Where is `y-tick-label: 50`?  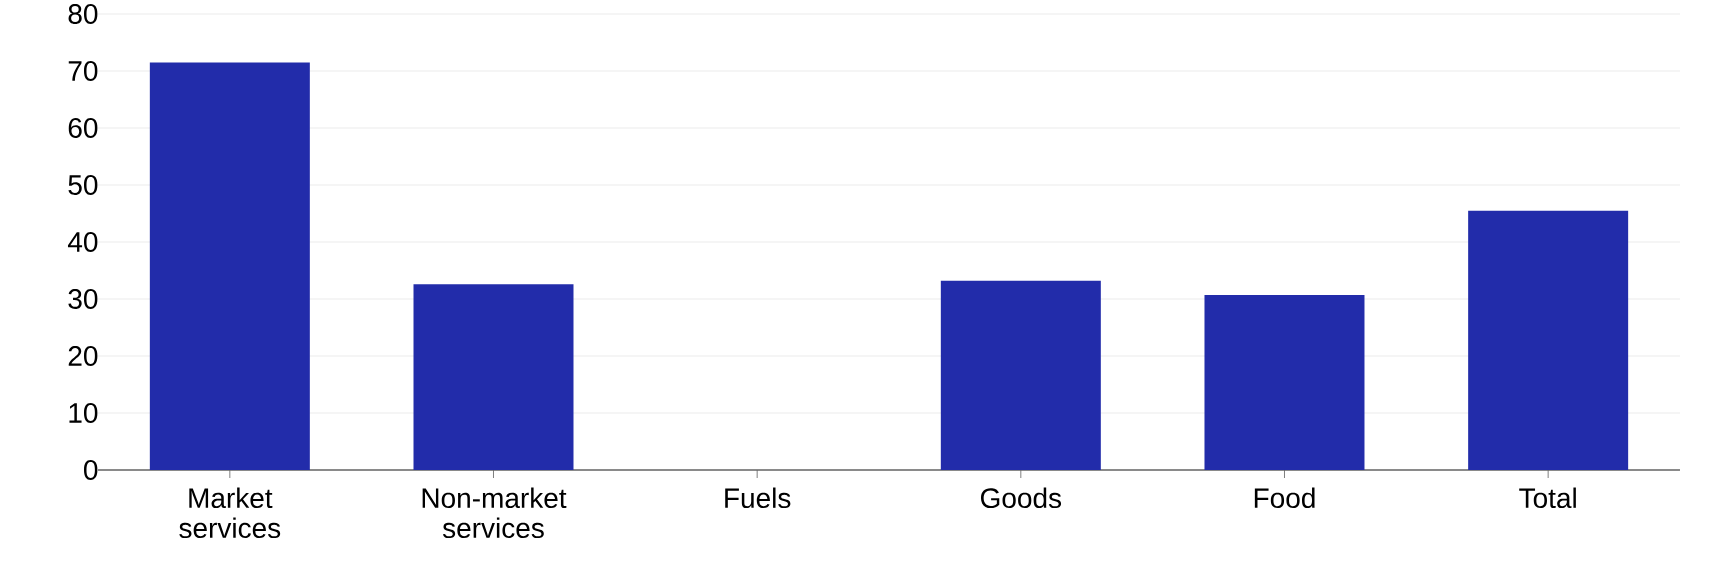 y-tick-label: 50 is located at coordinates (83, 185).